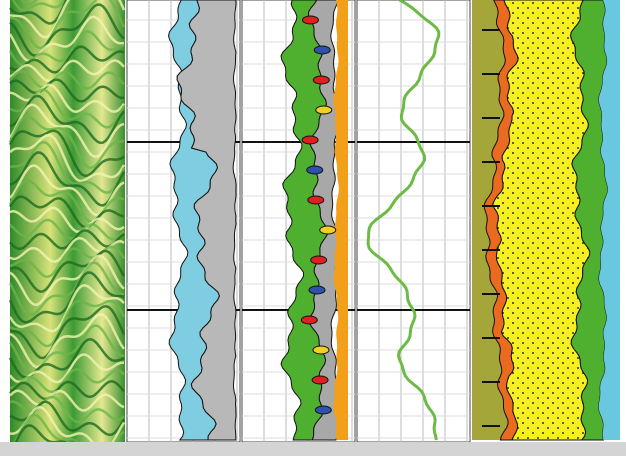 The image size is (626, 456). Describe the element at coordinates (313, 449) in the screenshot. I see `bottom-strip` at that location.